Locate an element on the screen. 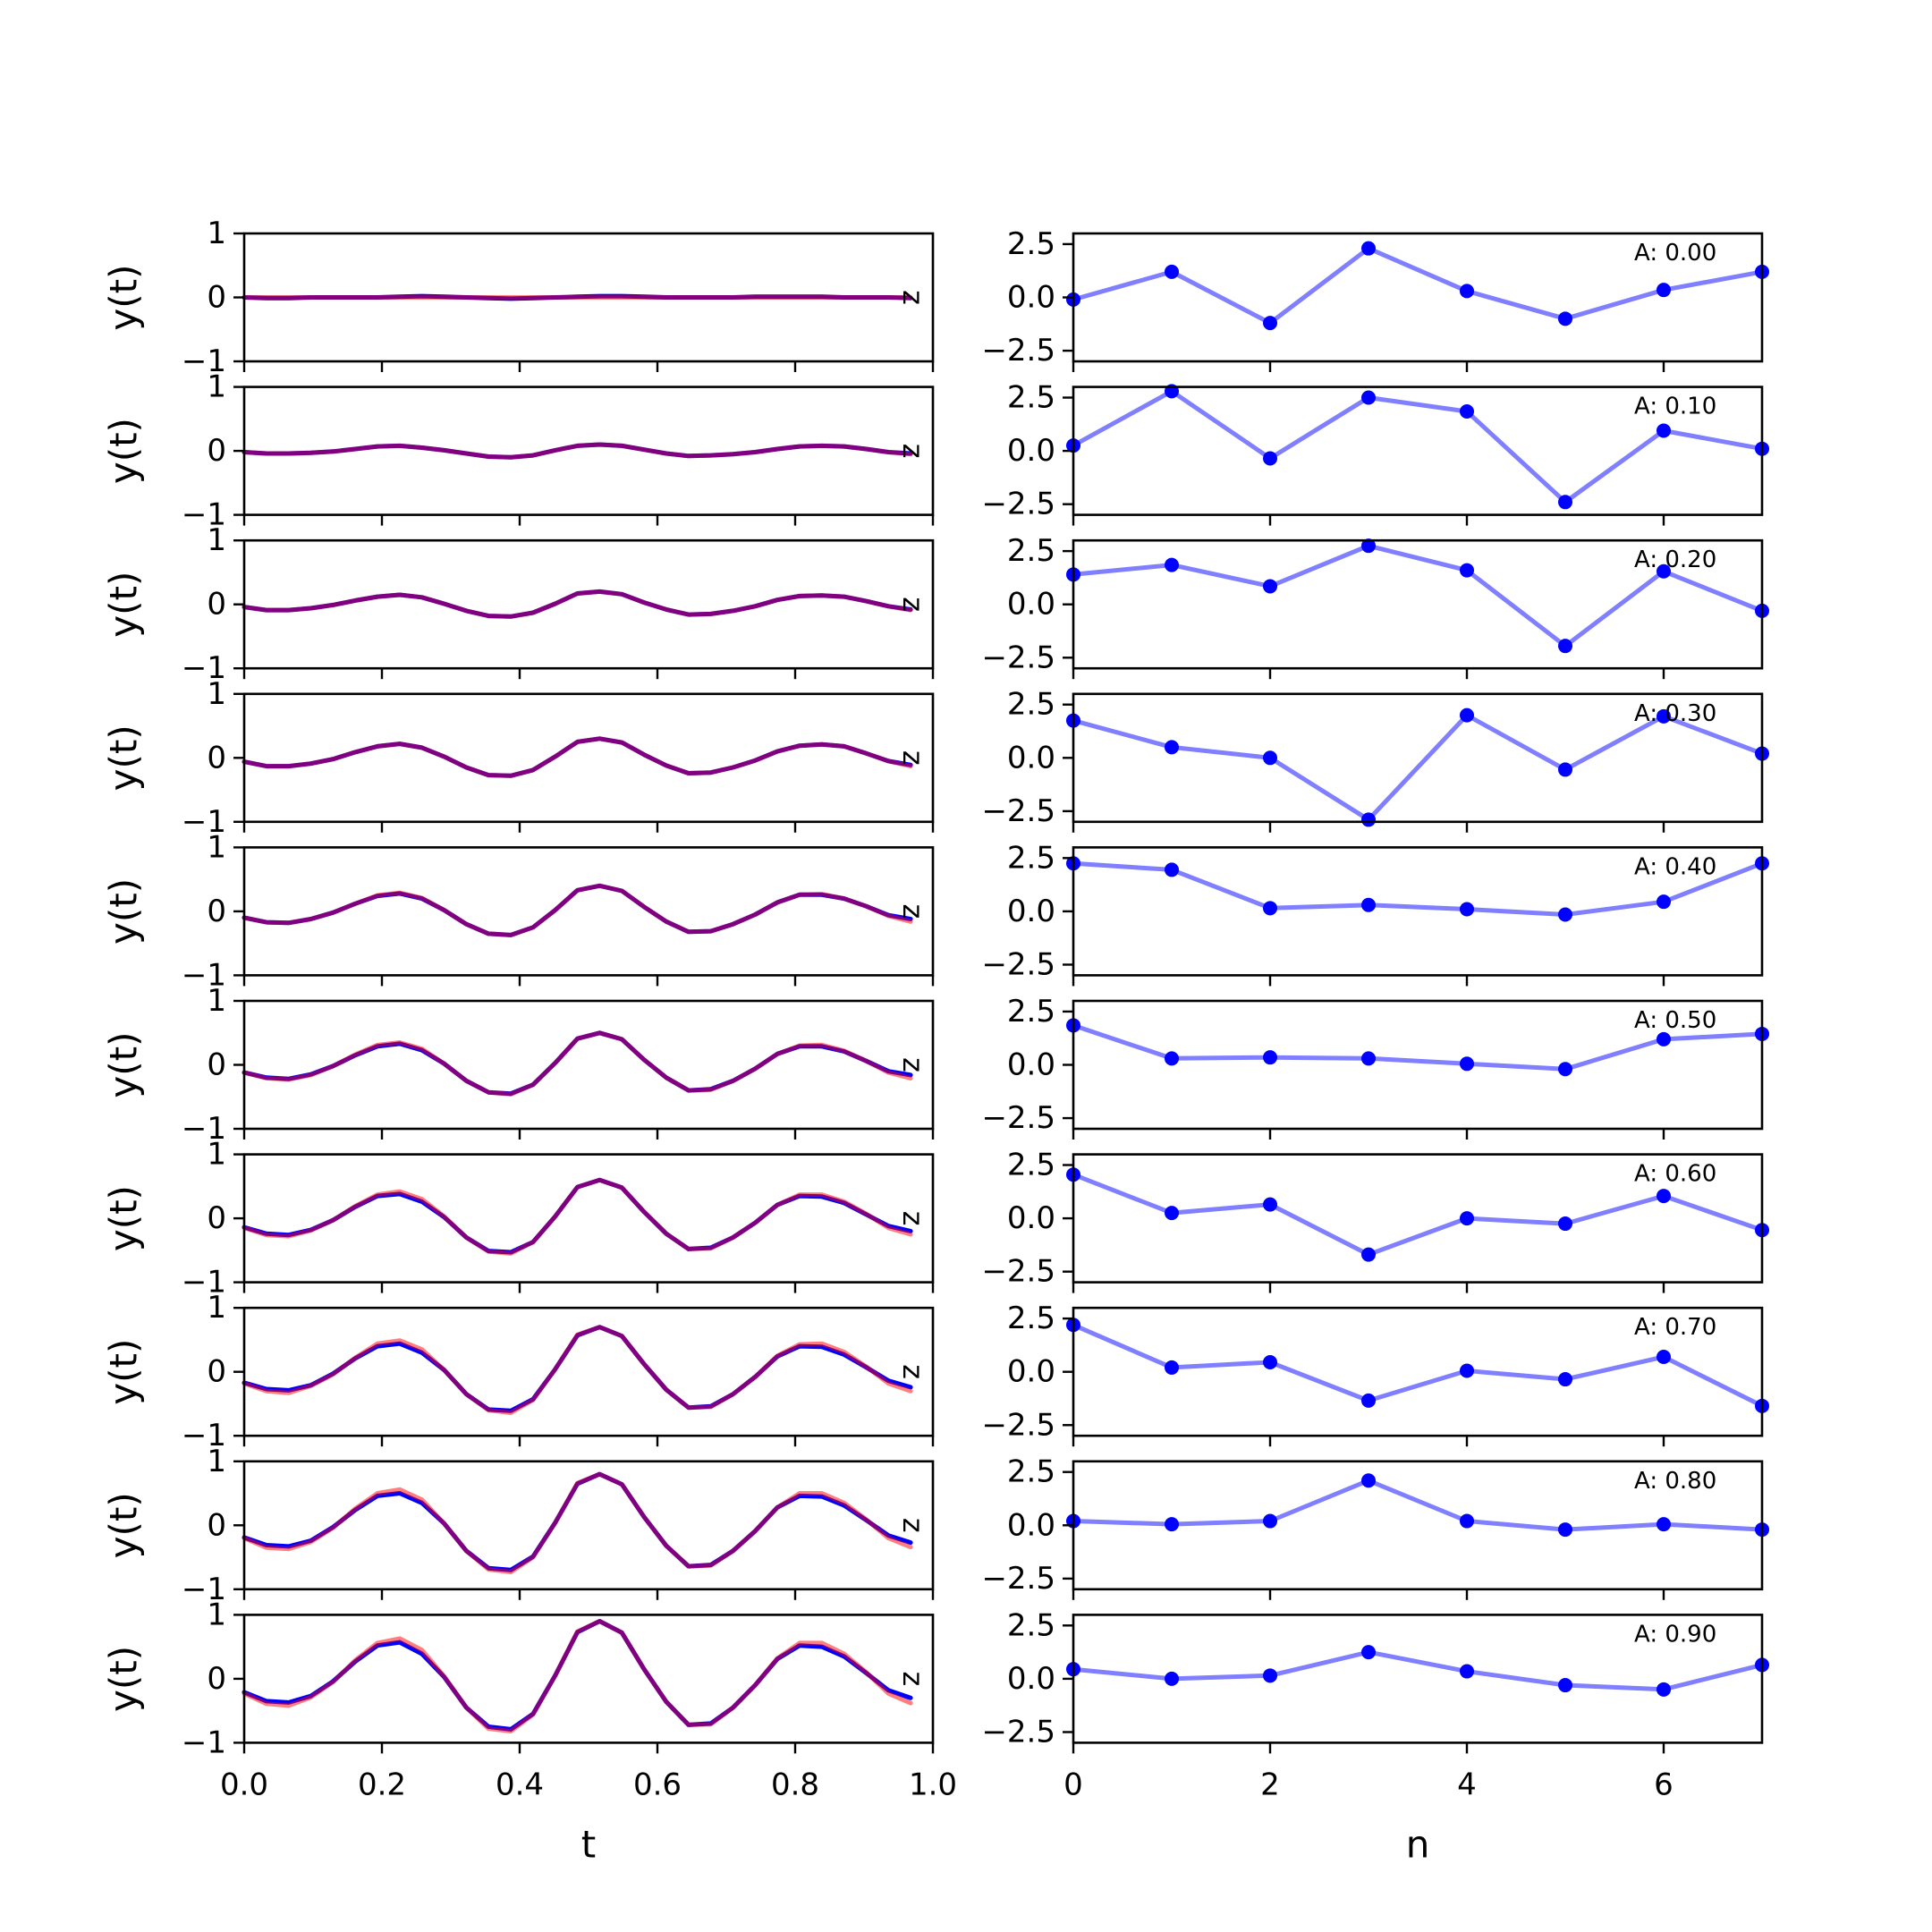 The width and height of the screenshot is (1932, 1932). amplitude-annotation: A: 0.40 is located at coordinates (1675, 866).